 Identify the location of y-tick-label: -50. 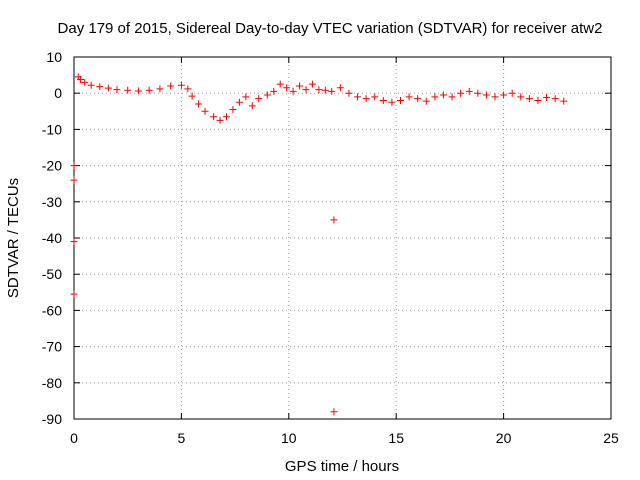
(52, 274).